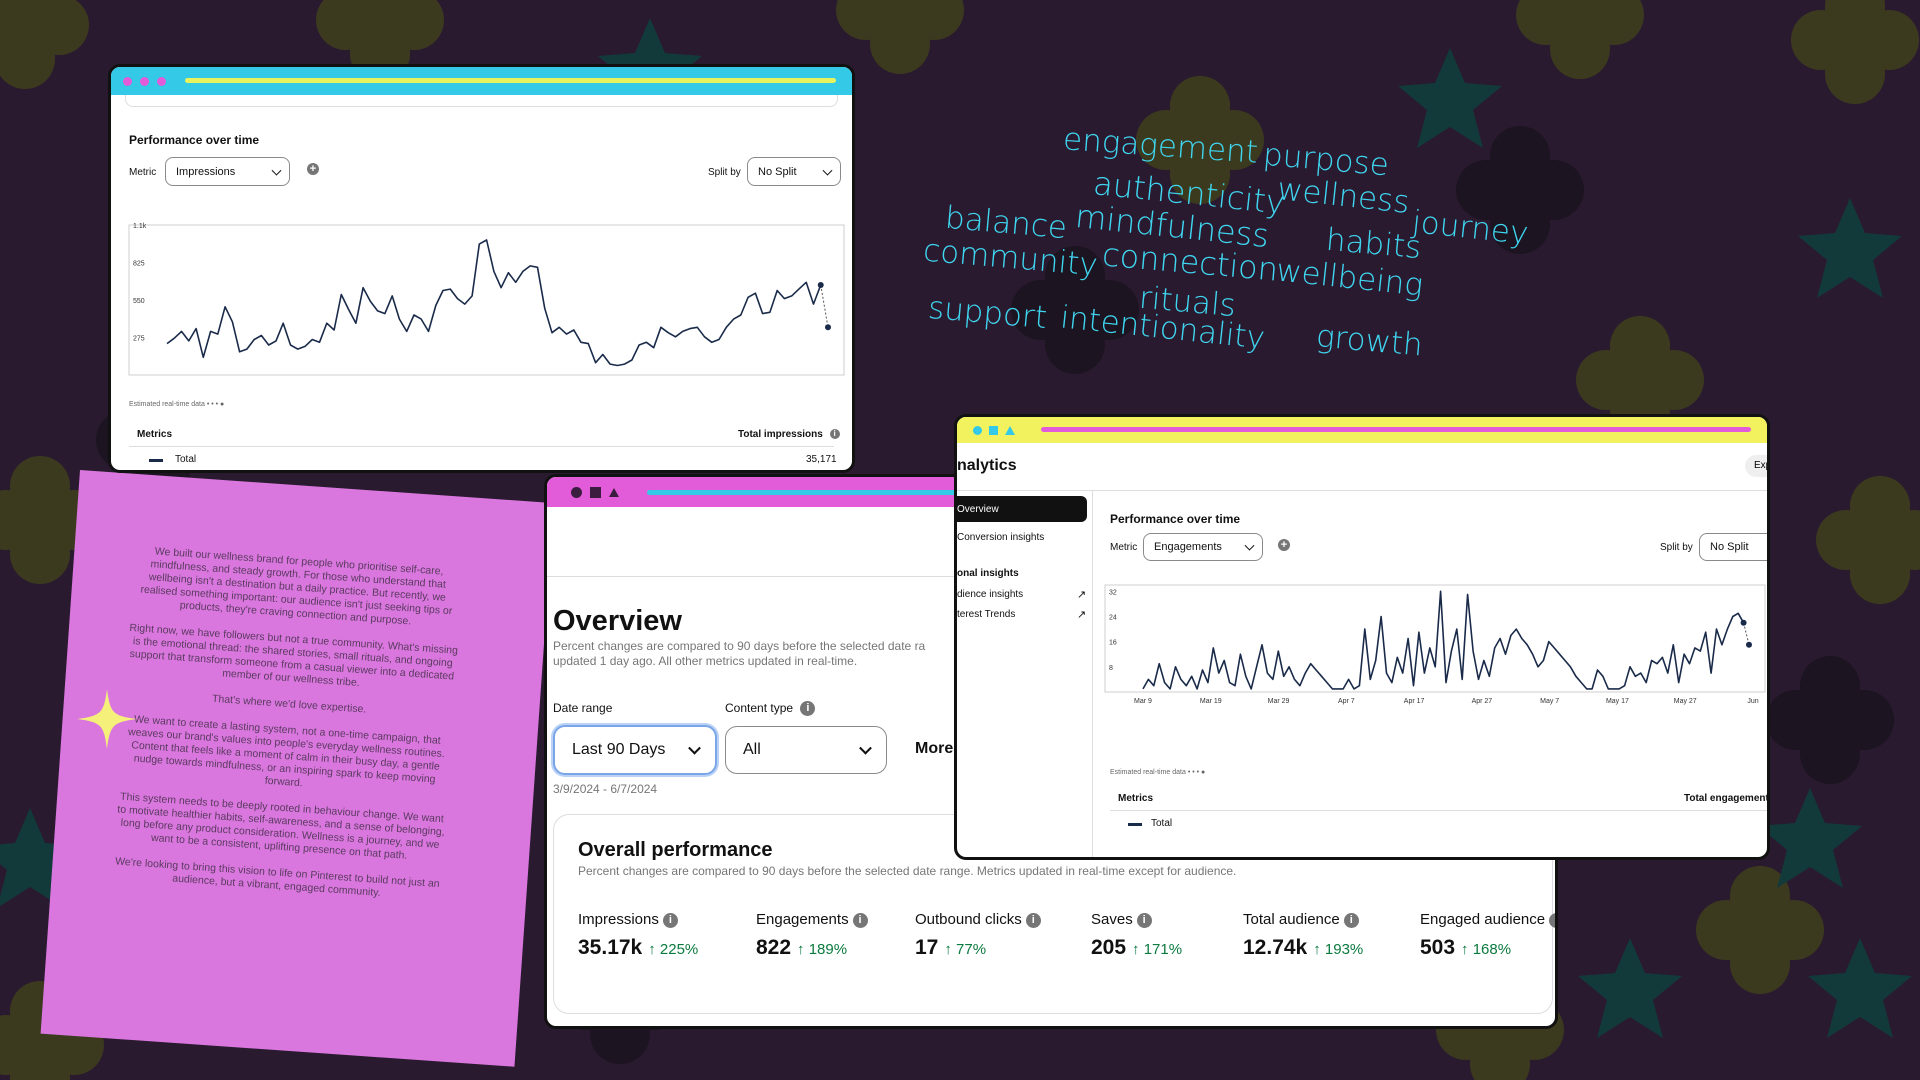 This screenshot has height=1080, width=1920. What do you see at coordinates (1112, 919) in the screenshot?
I see `metric-name: Saves` at bounding box center [1112, 919].